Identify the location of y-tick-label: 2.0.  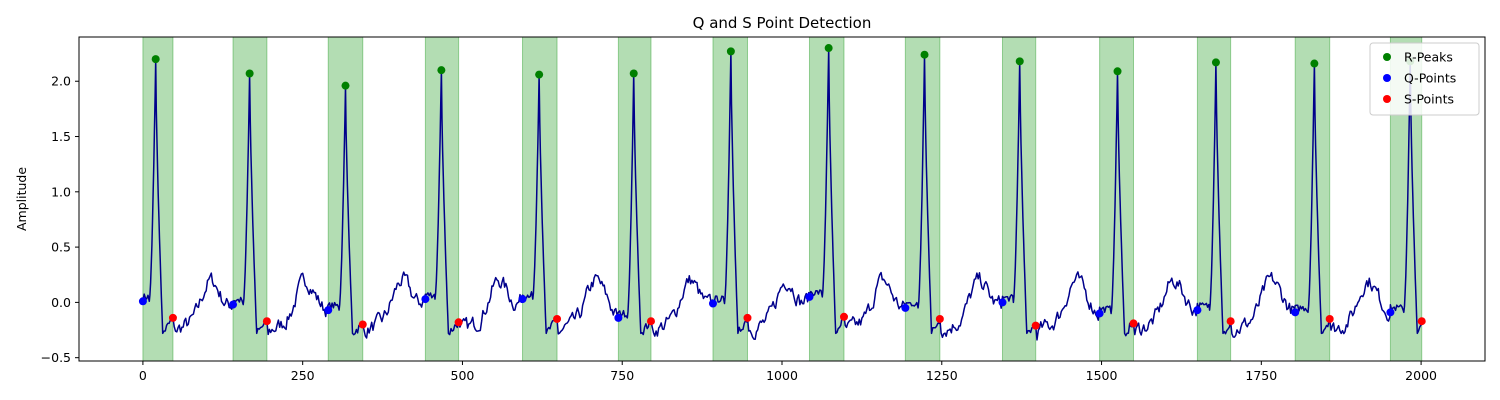
(61, 81).